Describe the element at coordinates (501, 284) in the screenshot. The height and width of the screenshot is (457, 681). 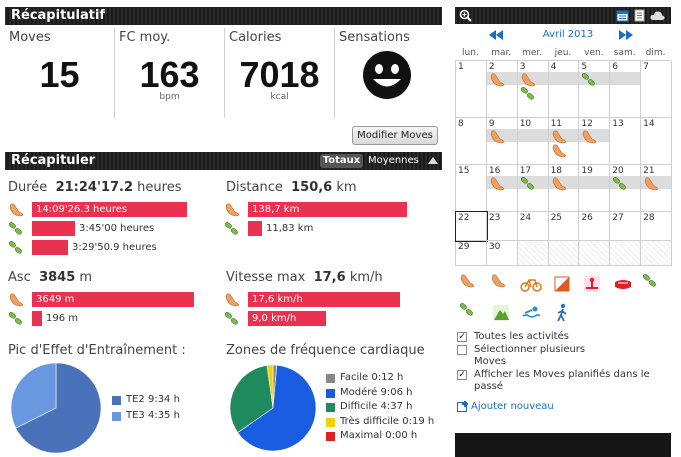
I see `running-icon` at that location.